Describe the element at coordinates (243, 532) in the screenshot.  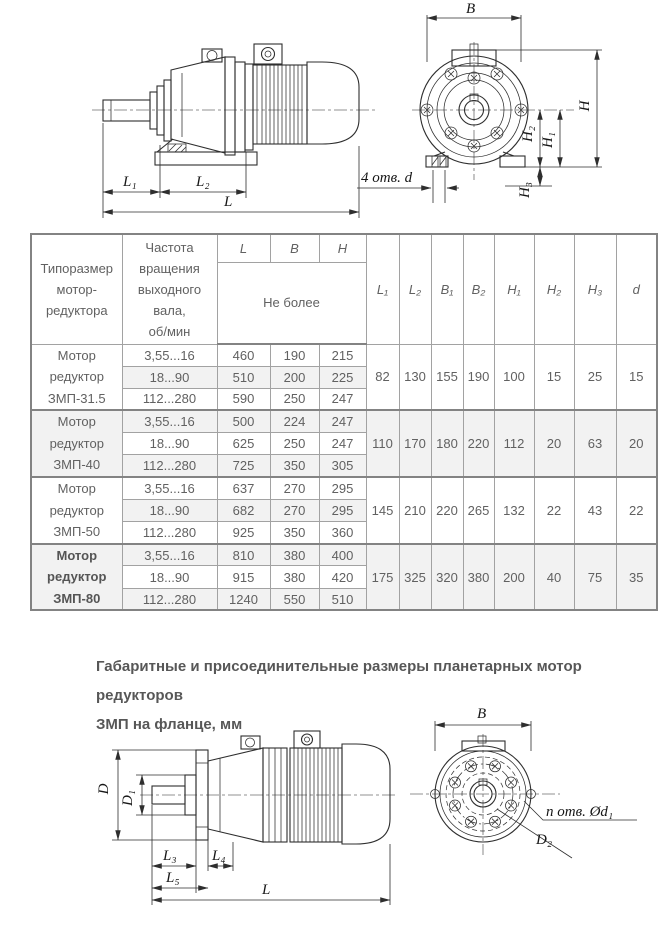
I see `cell-L: 925` at that location.